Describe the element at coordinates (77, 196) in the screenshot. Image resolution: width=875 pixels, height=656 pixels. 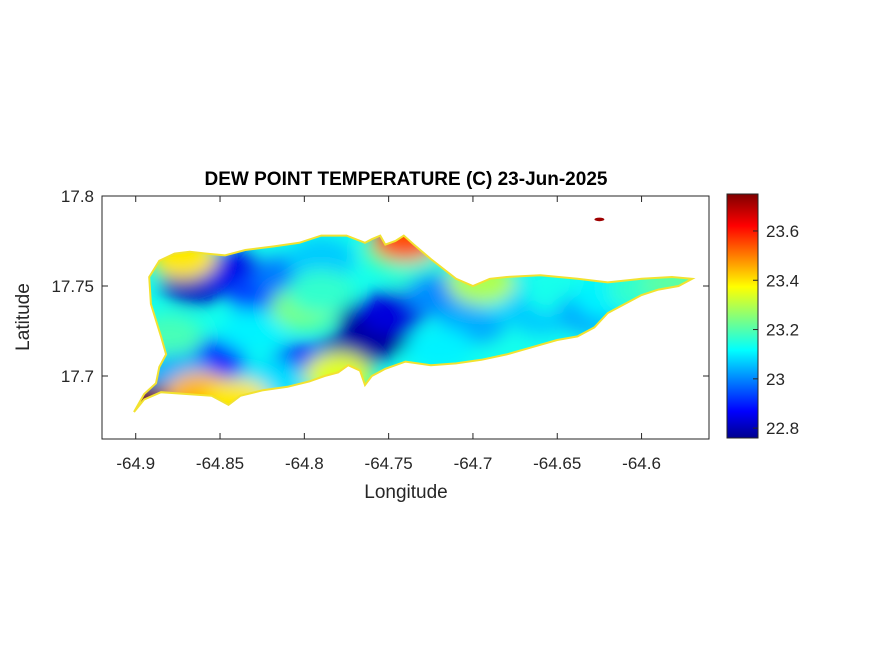
I see `y-tick-label: 17.8` at that location.